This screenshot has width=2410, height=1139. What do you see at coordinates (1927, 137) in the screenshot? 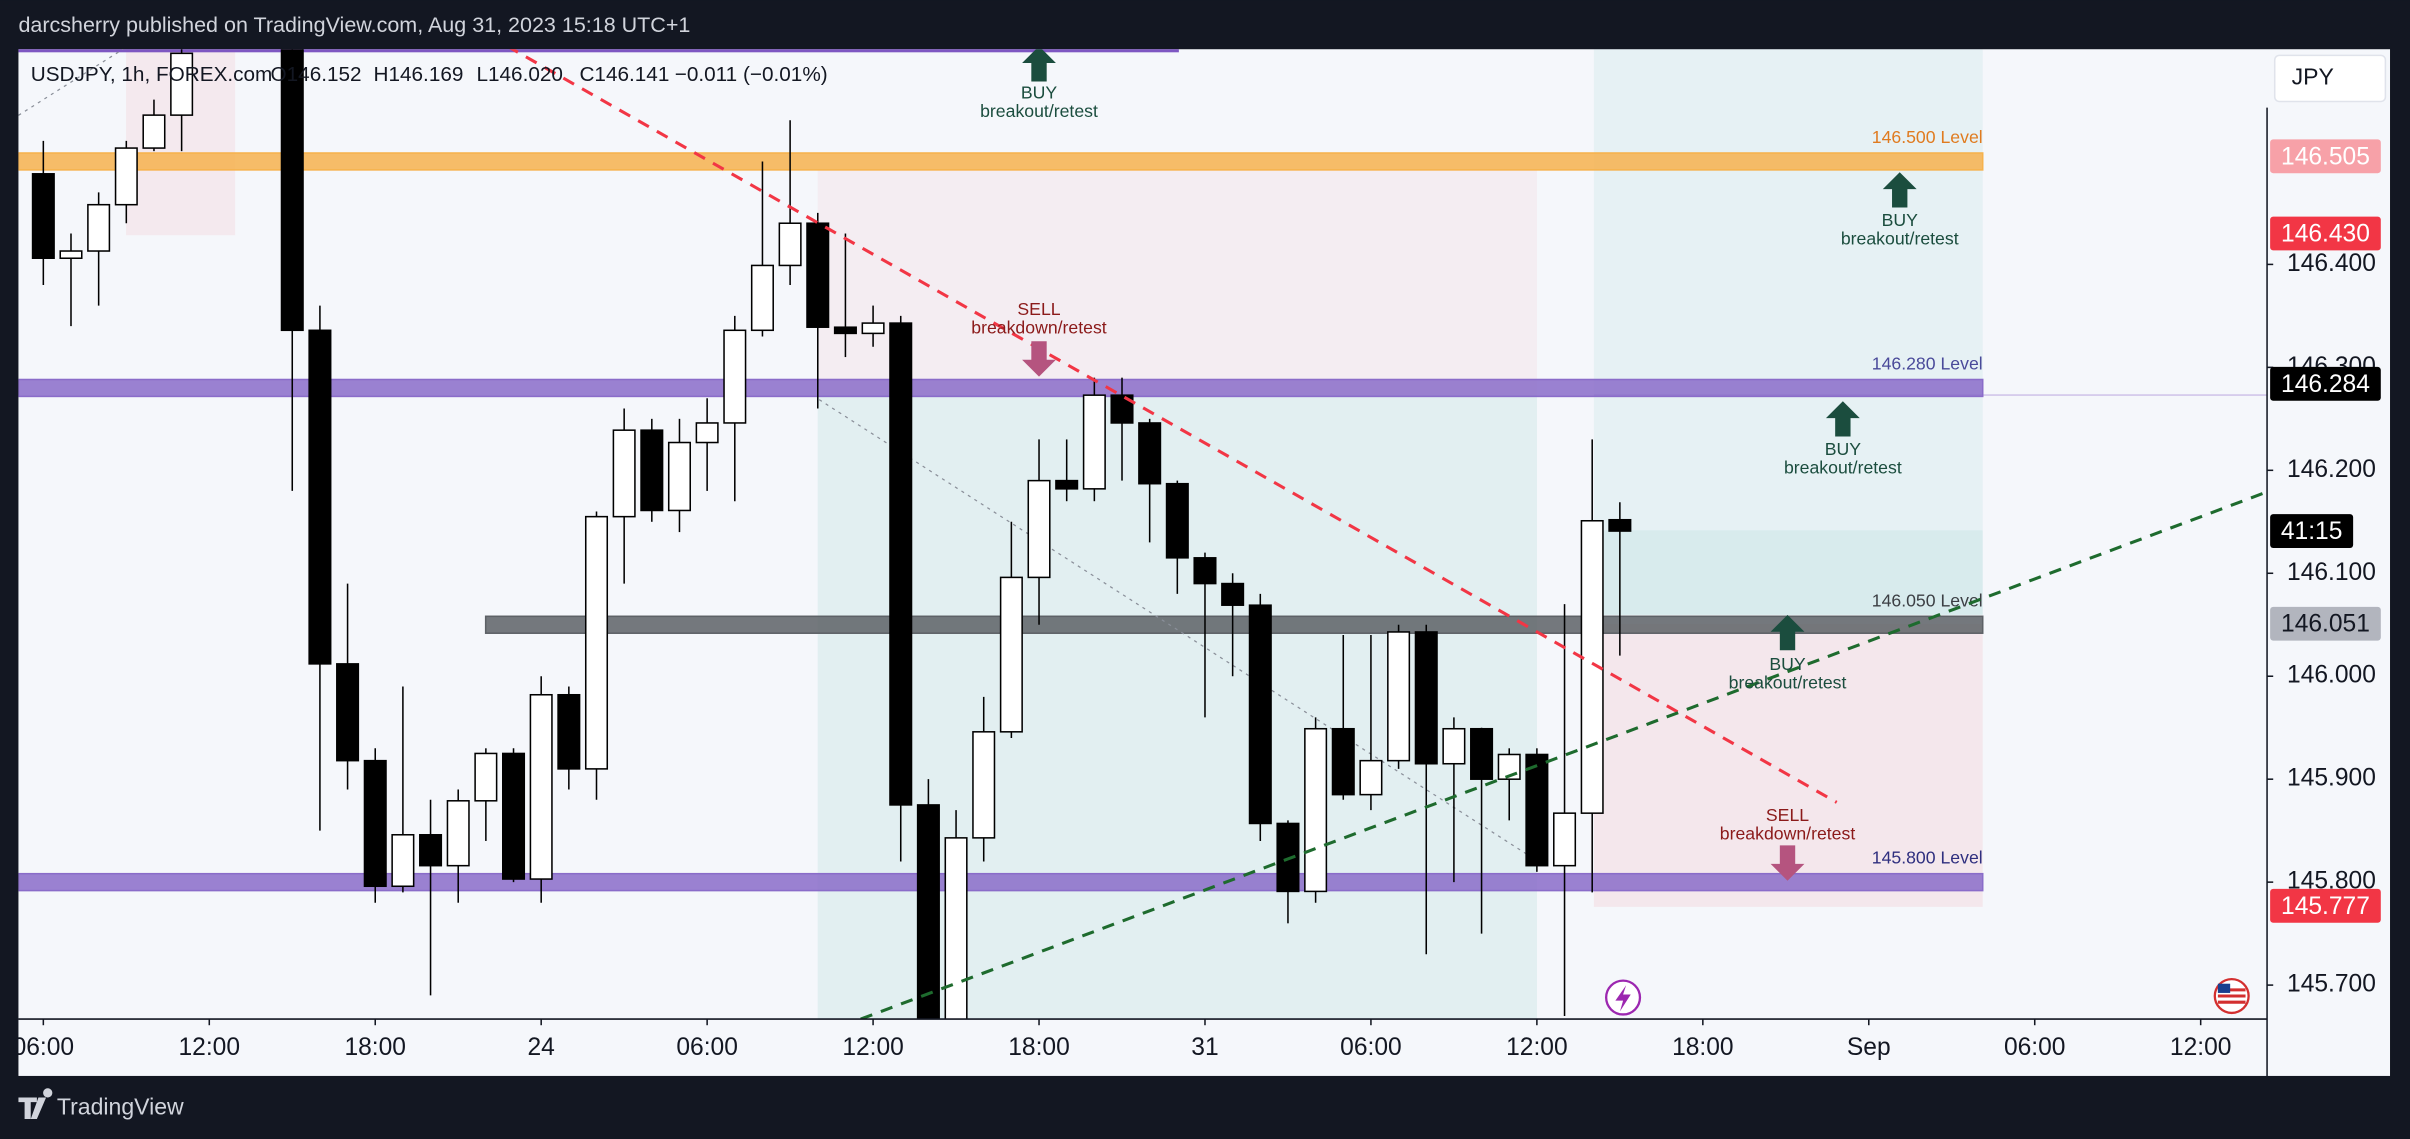
I see `level-label: 146.500 Level` at bounding box center [1927, 137].